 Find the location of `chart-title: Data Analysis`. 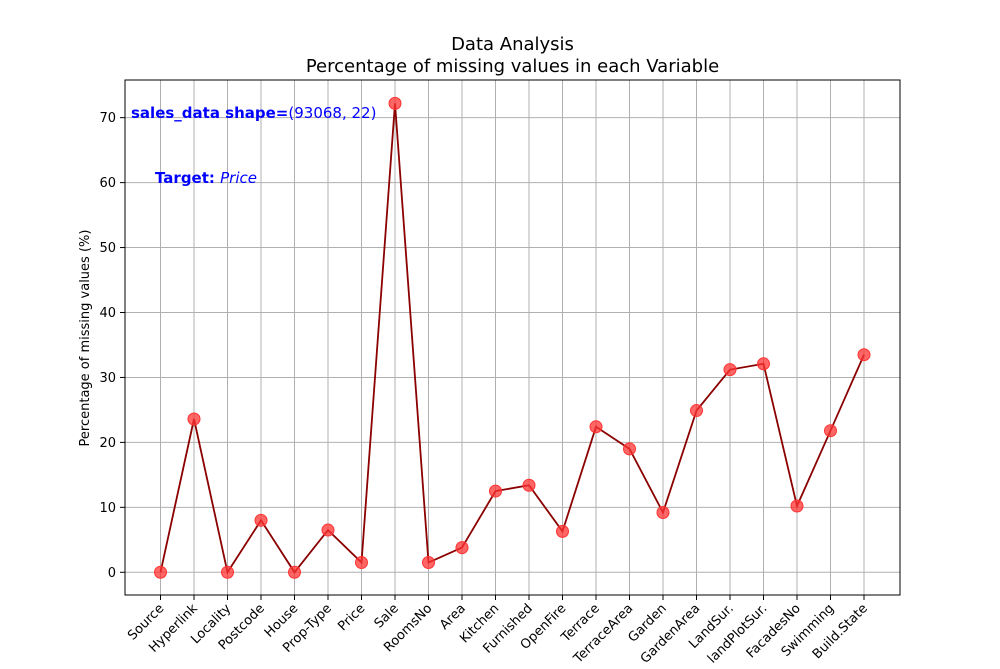

chart-title: Data Analysis is located at coordinates (512, 44).